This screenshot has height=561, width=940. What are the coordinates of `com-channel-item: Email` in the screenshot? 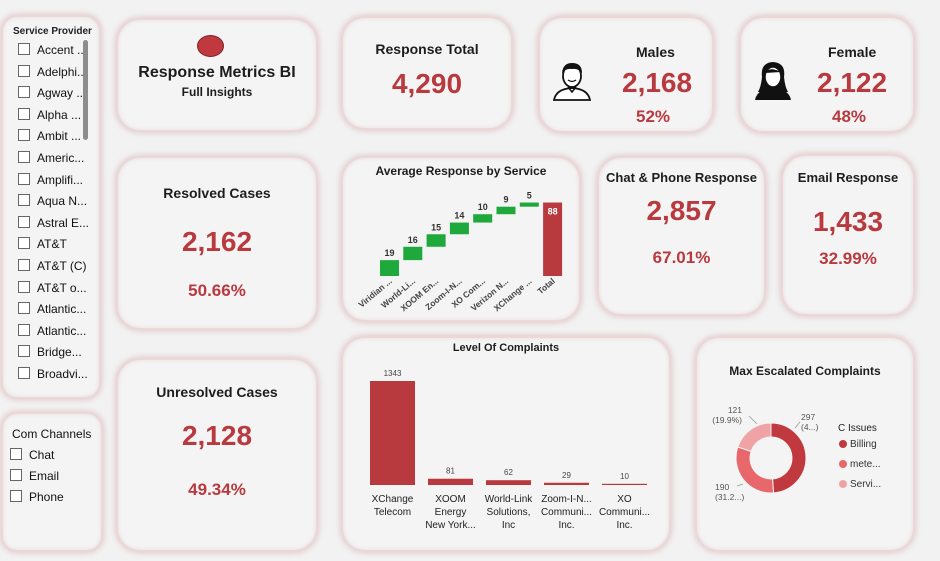 It's located at (34, 476).